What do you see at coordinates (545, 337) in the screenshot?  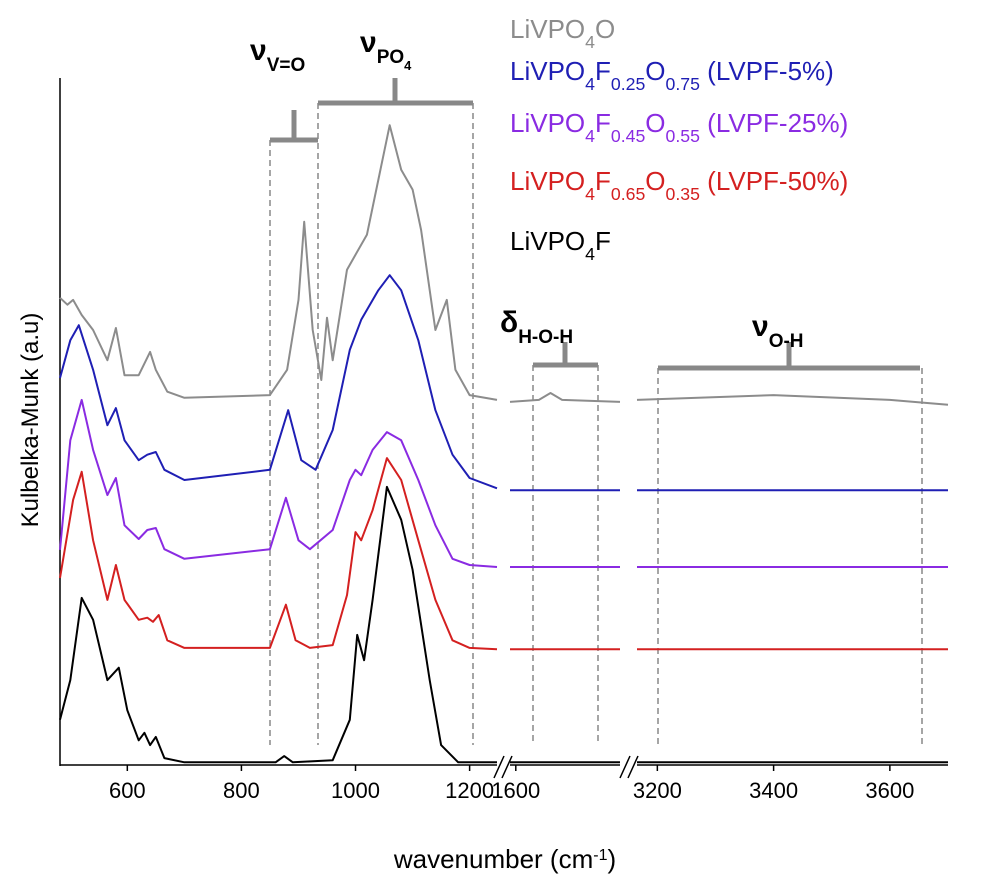 I see `annotation-sub: H-O-H` at bounding box center [545, 337].